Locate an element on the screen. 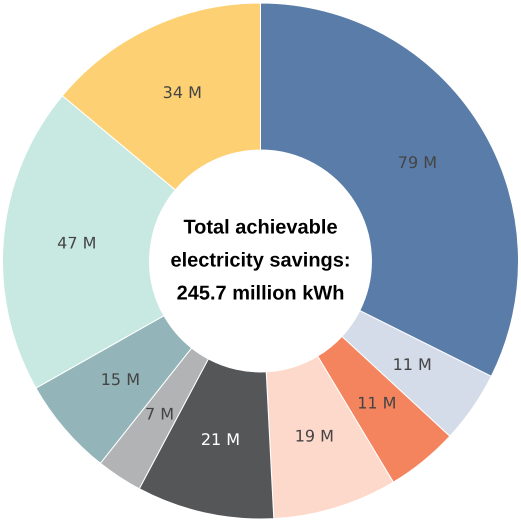  data-label: 21 M is located at coordinates (220, 440).